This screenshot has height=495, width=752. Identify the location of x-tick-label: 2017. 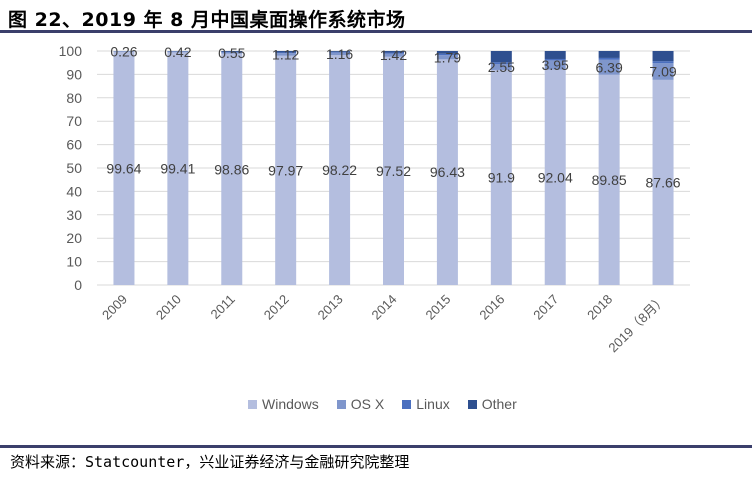
(545, 307).